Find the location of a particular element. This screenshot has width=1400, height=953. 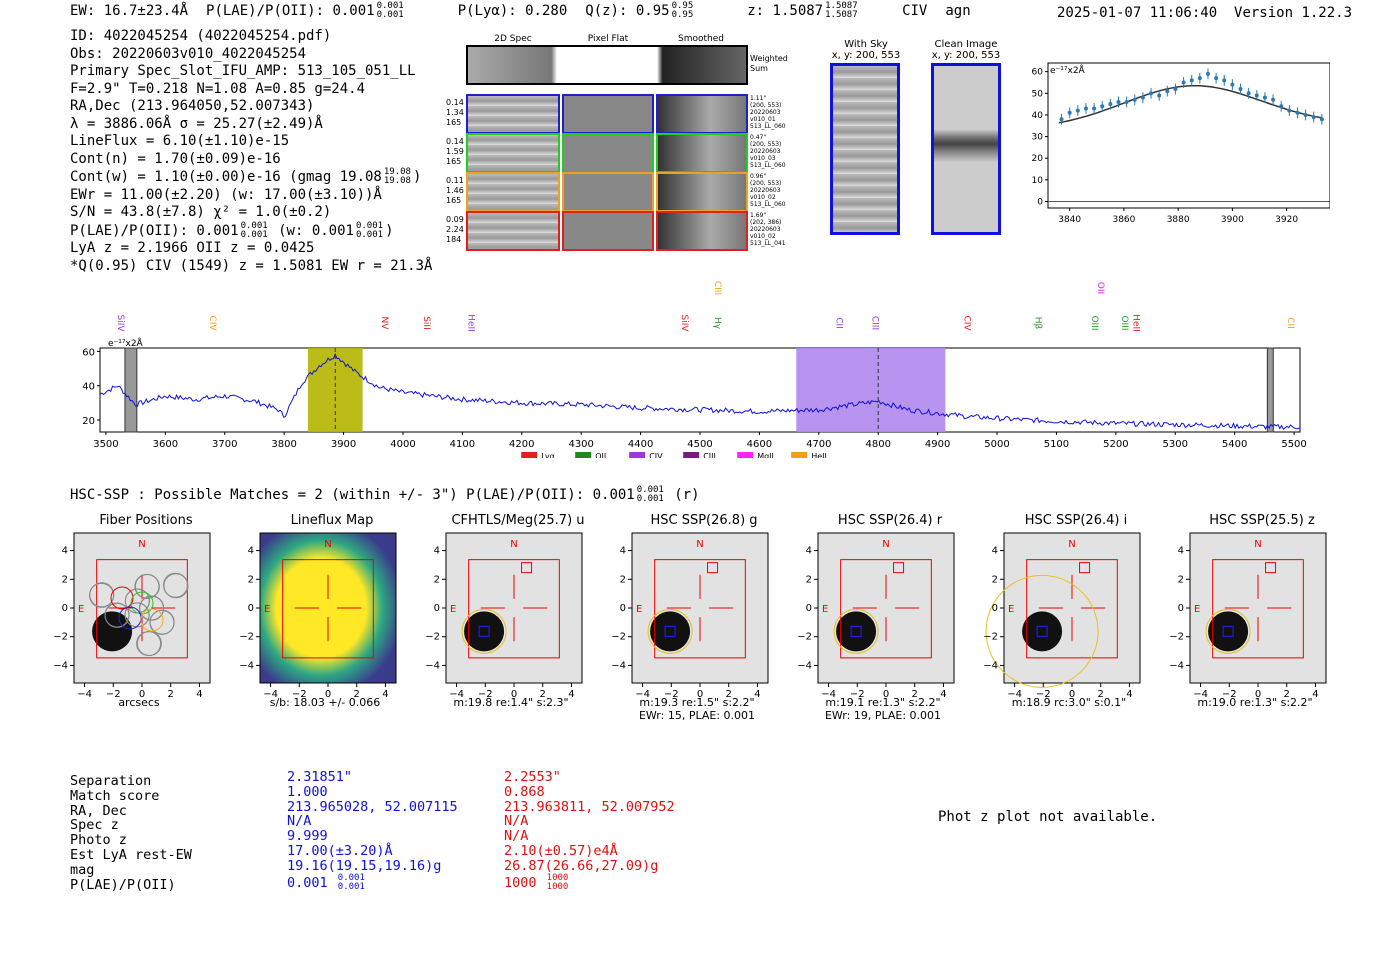

image-frame is located at coordinates (700, 608).